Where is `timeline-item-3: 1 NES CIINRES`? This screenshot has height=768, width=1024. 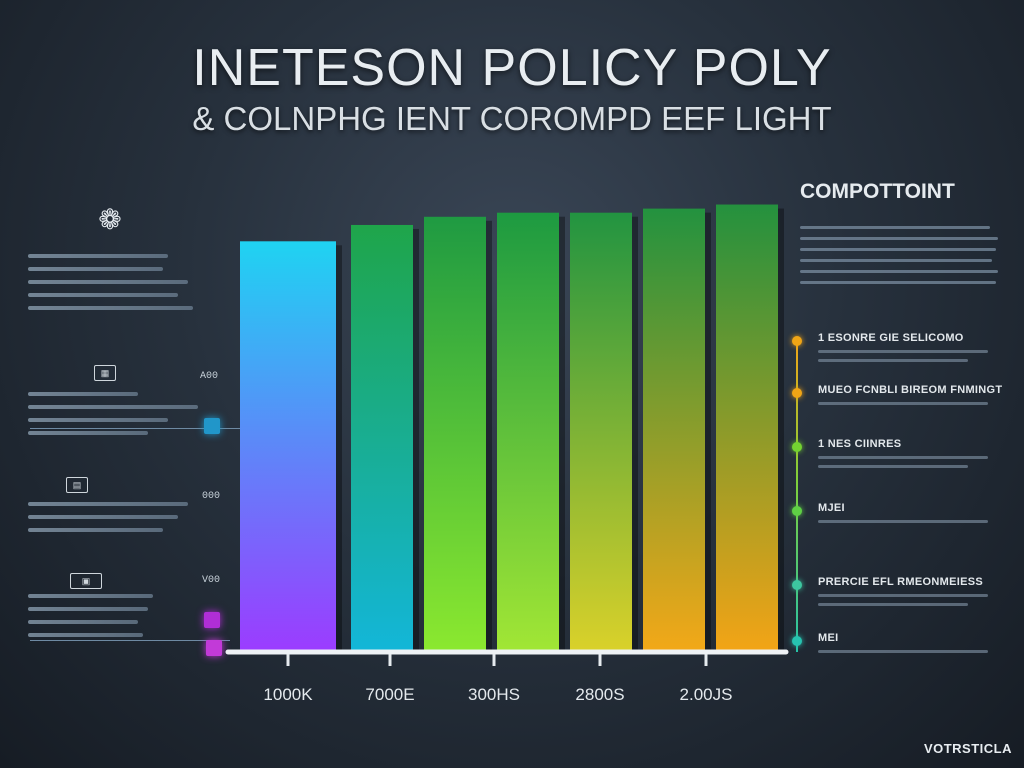
timeline-item-3: 1 NES CIINRES is located at coordinates (910, 453).